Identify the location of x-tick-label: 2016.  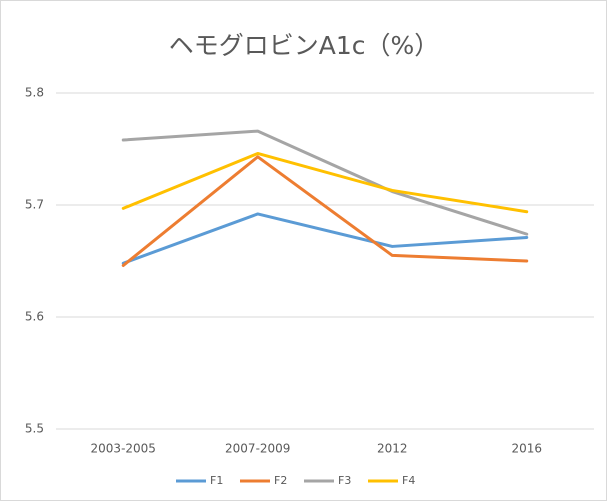
(526, 449).